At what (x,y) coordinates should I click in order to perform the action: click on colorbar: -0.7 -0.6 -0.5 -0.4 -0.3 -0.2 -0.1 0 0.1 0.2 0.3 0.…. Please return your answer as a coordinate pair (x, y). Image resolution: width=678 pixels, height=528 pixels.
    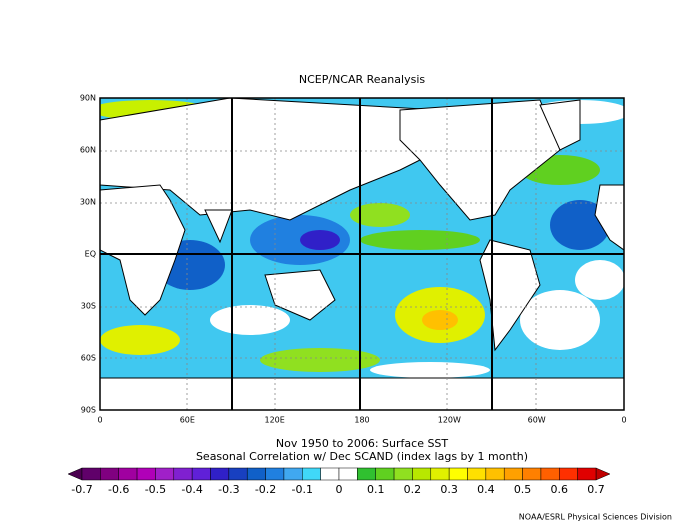
    Looking at the image, I should click on (339, 481).